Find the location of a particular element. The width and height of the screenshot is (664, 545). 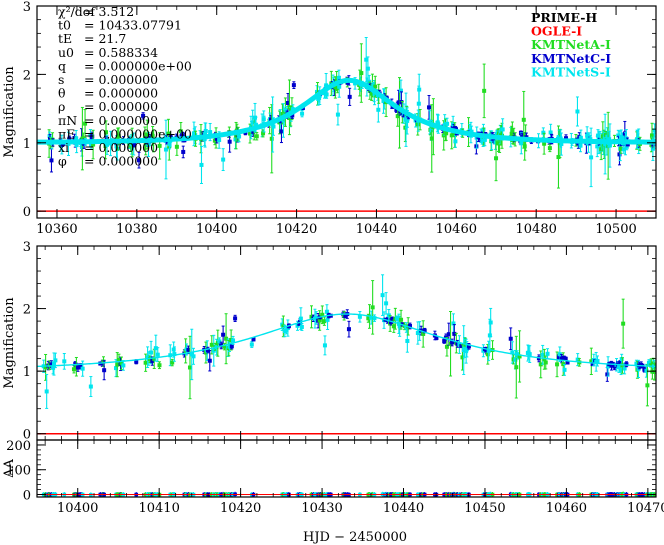

param-label: u0 is located at coordinates (66, 52).